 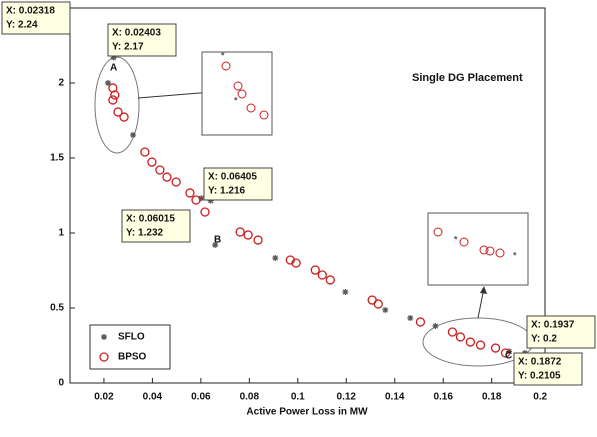 What do you see at coordinates (22, 25) in the screenshot?
I see `data-tip-text: Y: 2.24` at bounding box center [22, 25].